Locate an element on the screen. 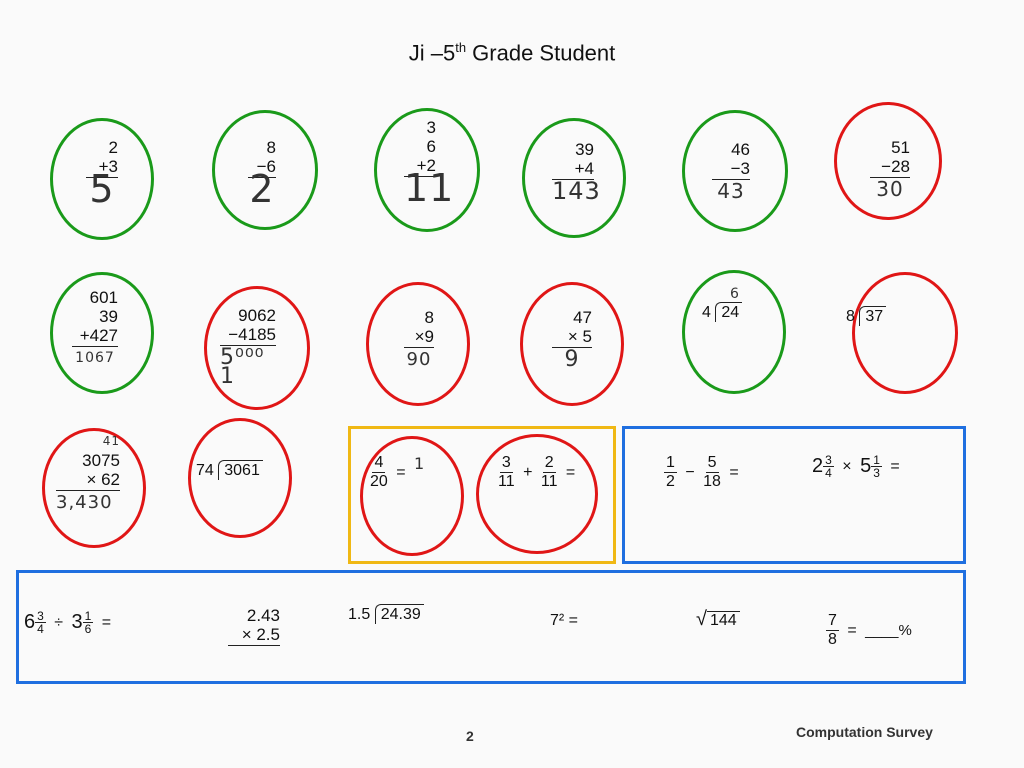 The width and height of the screenshot is (1024, 768). fraction-panel is located at coordinates (482, 495).